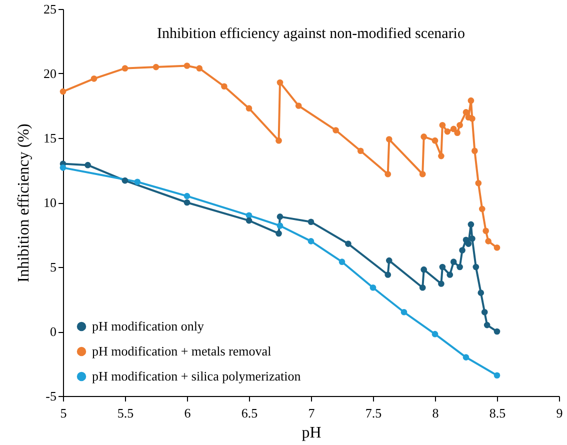 The width and height of the screenshot is (567, 445). What do you see at coordinates (373, 413) in the screenshot?
I see `x-tick-label: 7.5` at bounding box center [373, 413].